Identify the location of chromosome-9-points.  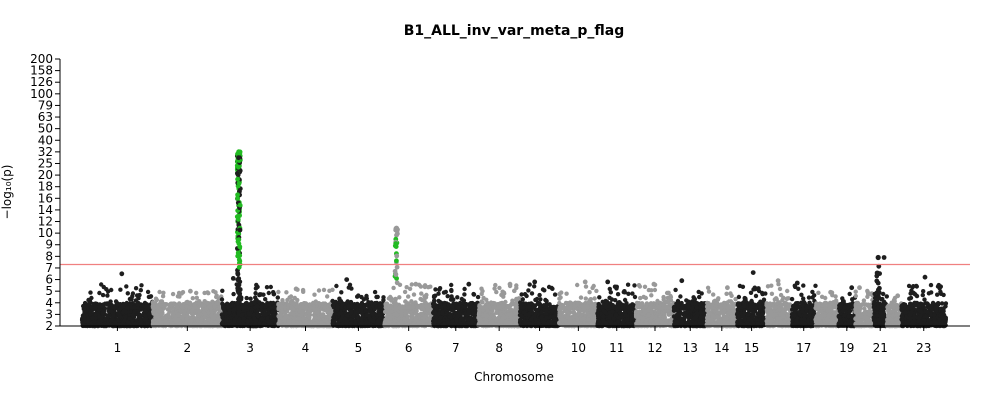
(539, 304).